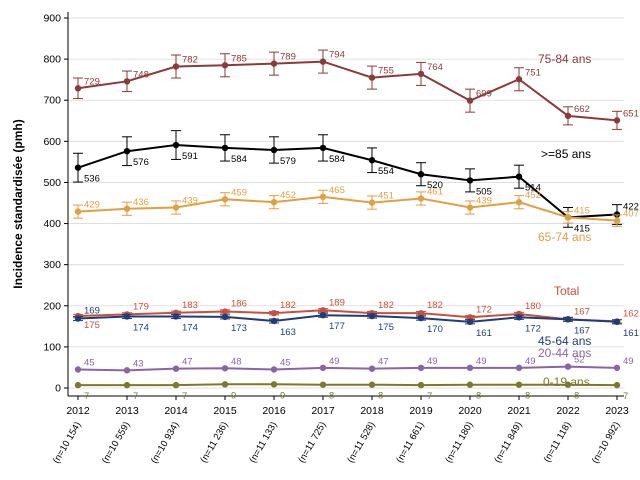  I want to click on series-name-label: 20-44 ans, so click(564, 353).